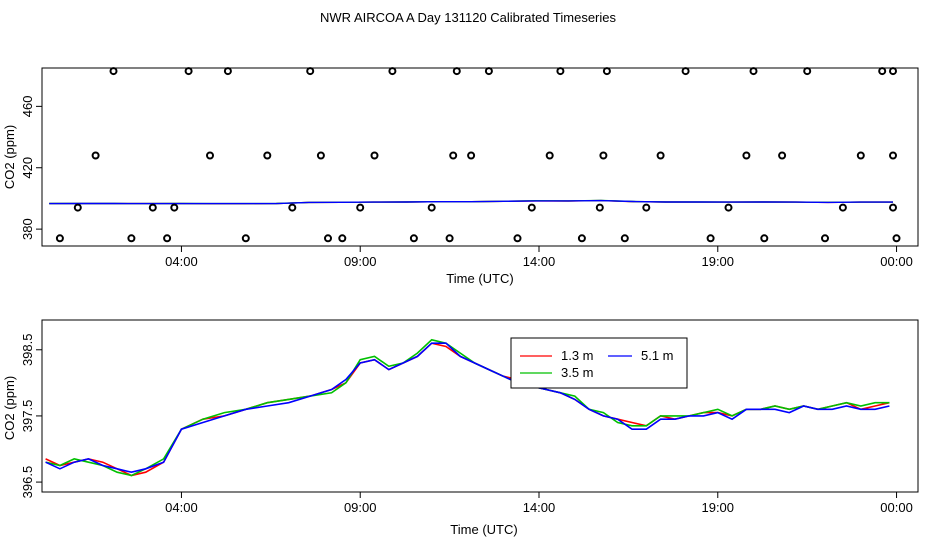 This screenshot has height=545, width=936. I want to click on top-y-tick-label: 420, so click(27, 168).